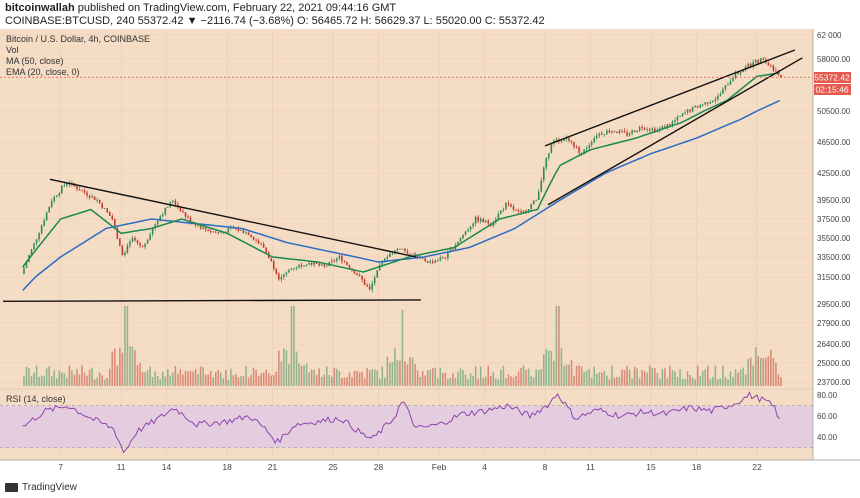 This screenshot has width=860, height=498. I want to click on price-axis-panel, so click(836, 244).